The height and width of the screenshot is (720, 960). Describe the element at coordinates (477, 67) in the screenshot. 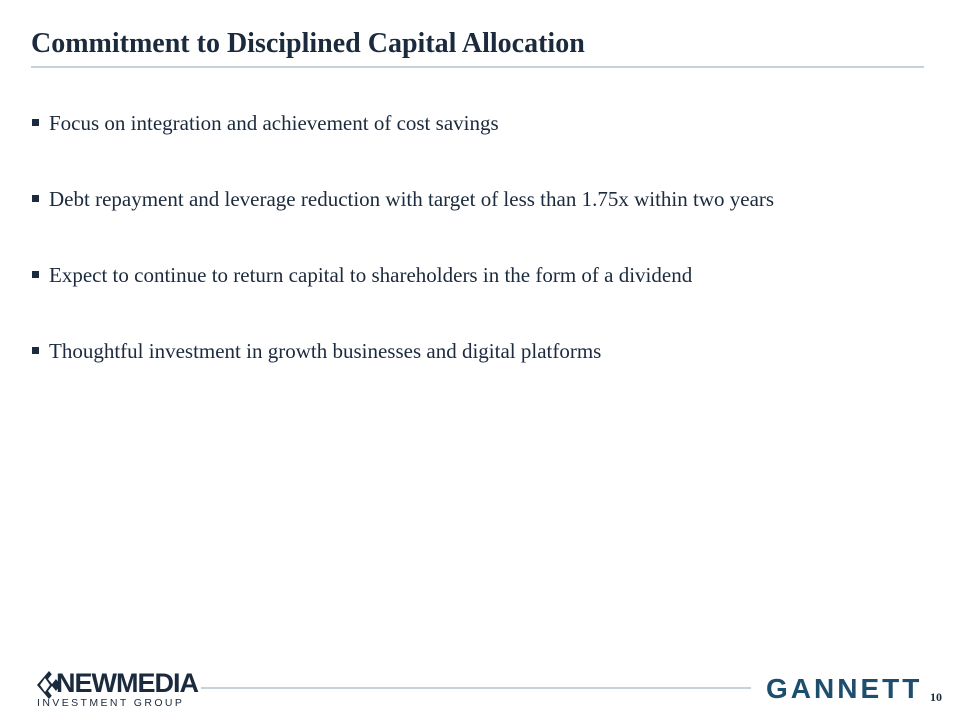

I see `title-divider` at that location.